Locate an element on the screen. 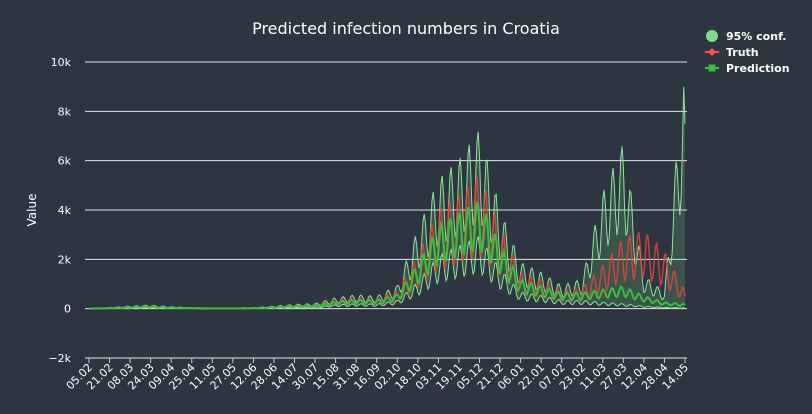 The width and height of the screenshot is (812, 414). legend-label: 95% conf. is located at coordinates (756, 36).